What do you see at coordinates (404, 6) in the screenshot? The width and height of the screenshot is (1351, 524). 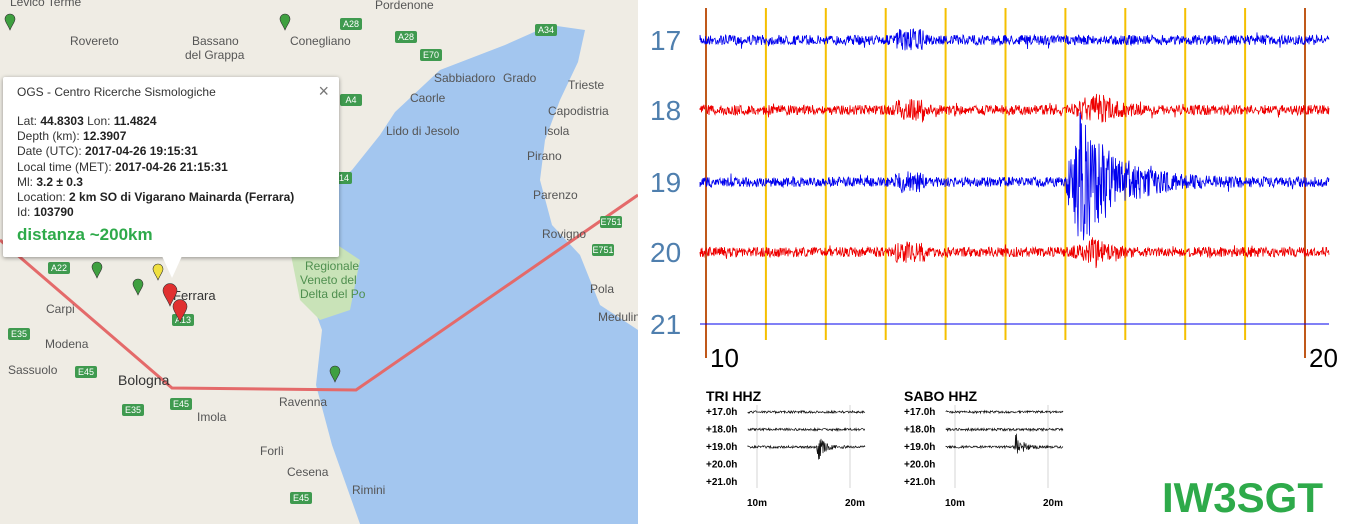 I see `city: Pordenone` at bounding box center [404, 6].